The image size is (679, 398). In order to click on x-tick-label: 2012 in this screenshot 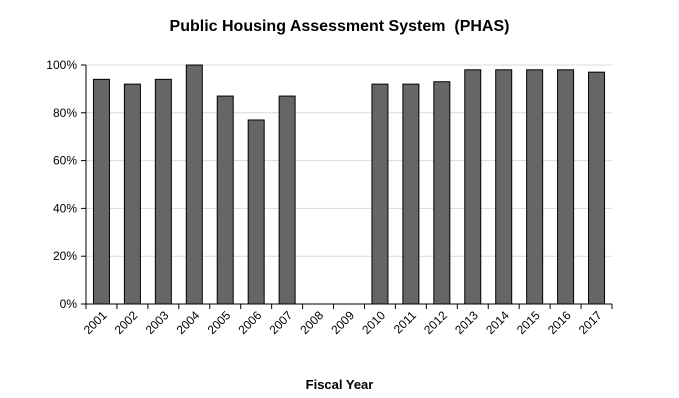, I will do `click(435, 322)`.